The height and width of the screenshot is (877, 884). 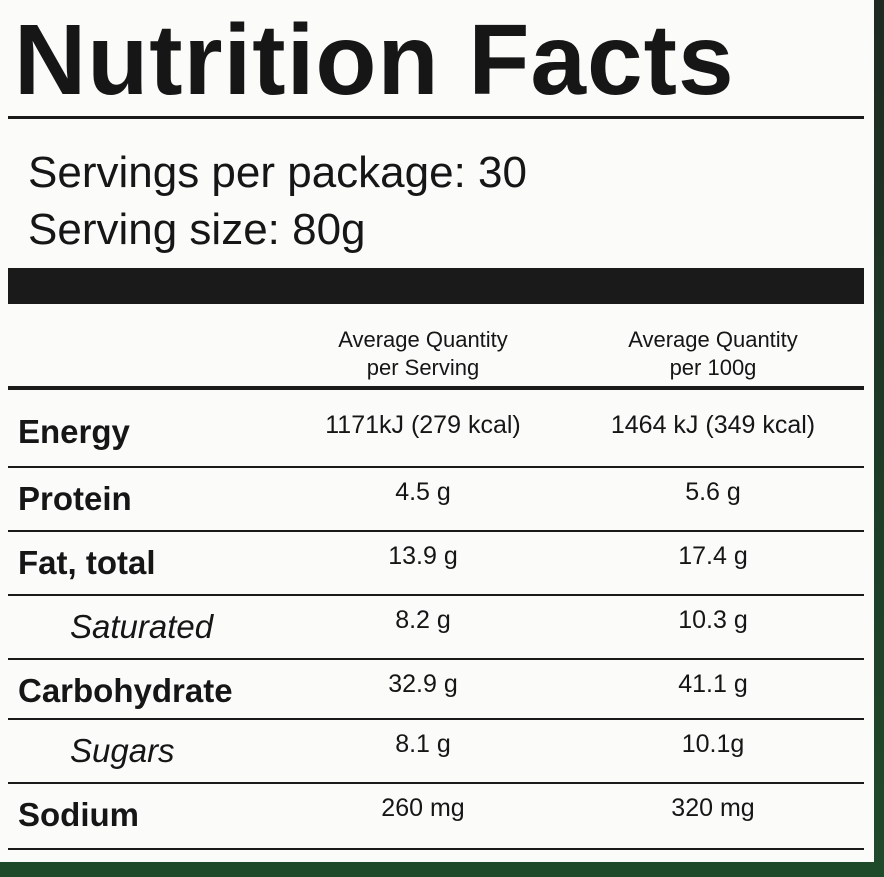 I want to click on table-row: Saturated 8.2 g 10.3 g, so click(x=436, y=626).